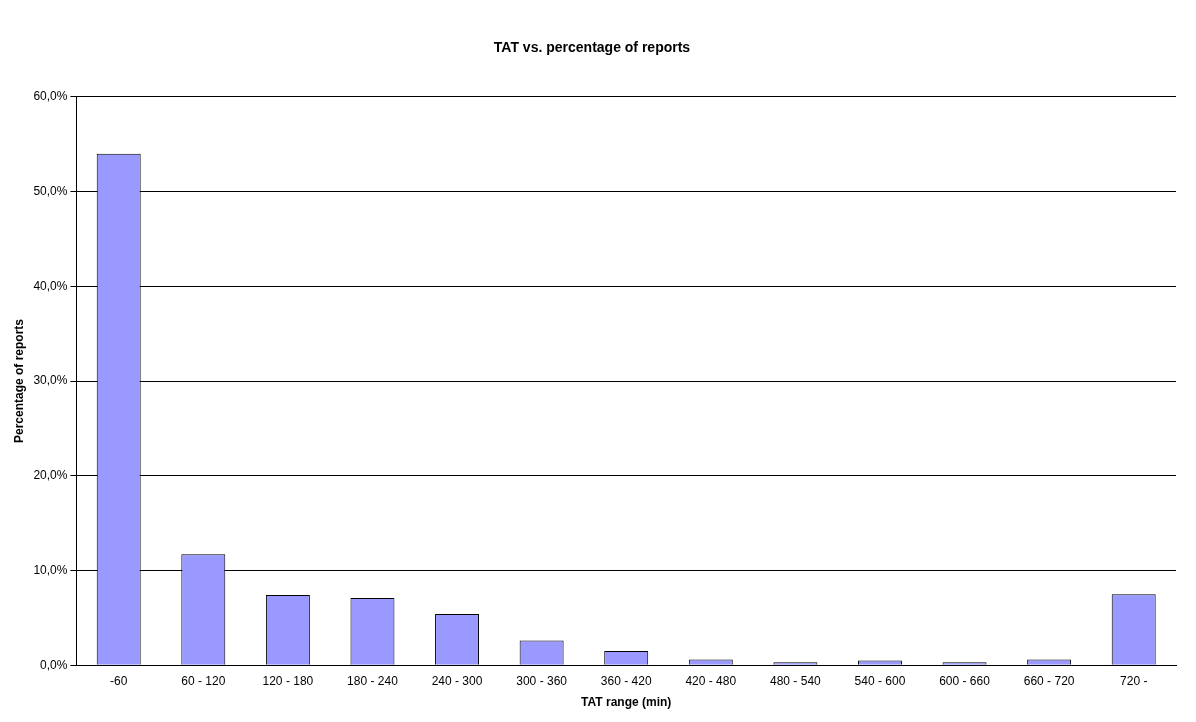 The height and width of the screenshot is (722, 1196). Describe the element at coordinates (50, 285) in the screenshot. I see `y-tick-label: 40,0%` at that location.